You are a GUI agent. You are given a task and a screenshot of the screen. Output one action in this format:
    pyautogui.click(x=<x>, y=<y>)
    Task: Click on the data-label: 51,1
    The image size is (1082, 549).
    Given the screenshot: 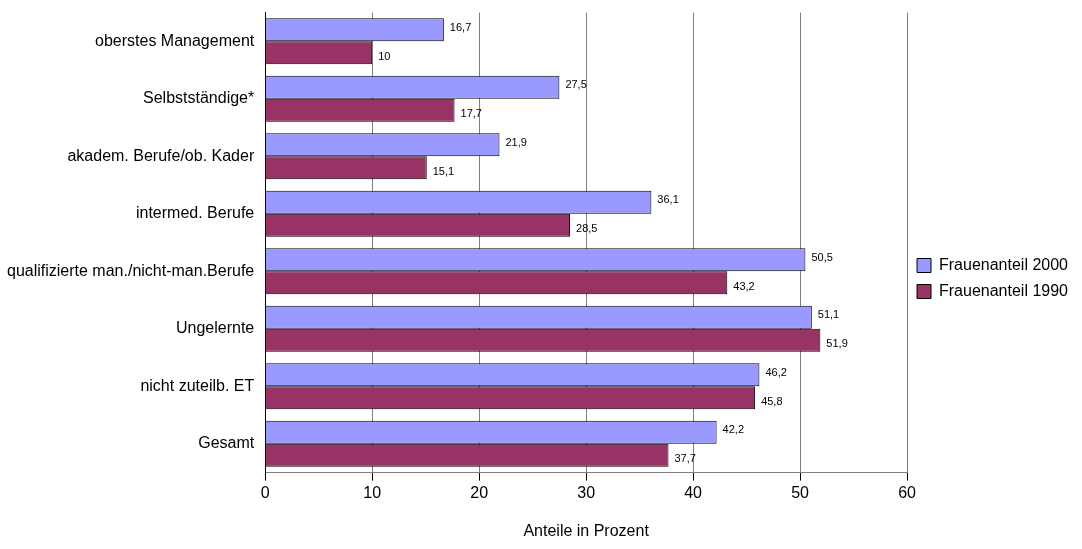 What is the action you would take?
    pyautogui.click(x=828, y=314)
    